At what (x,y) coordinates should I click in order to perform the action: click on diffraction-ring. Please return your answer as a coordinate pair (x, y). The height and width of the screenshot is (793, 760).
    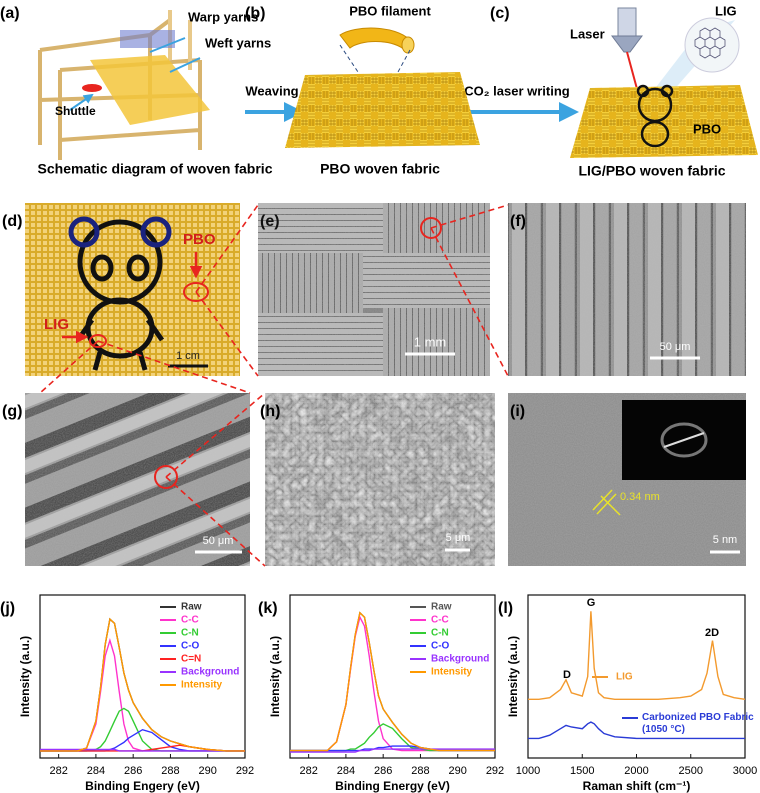
    Looking at the image, I should click on (684, 440).